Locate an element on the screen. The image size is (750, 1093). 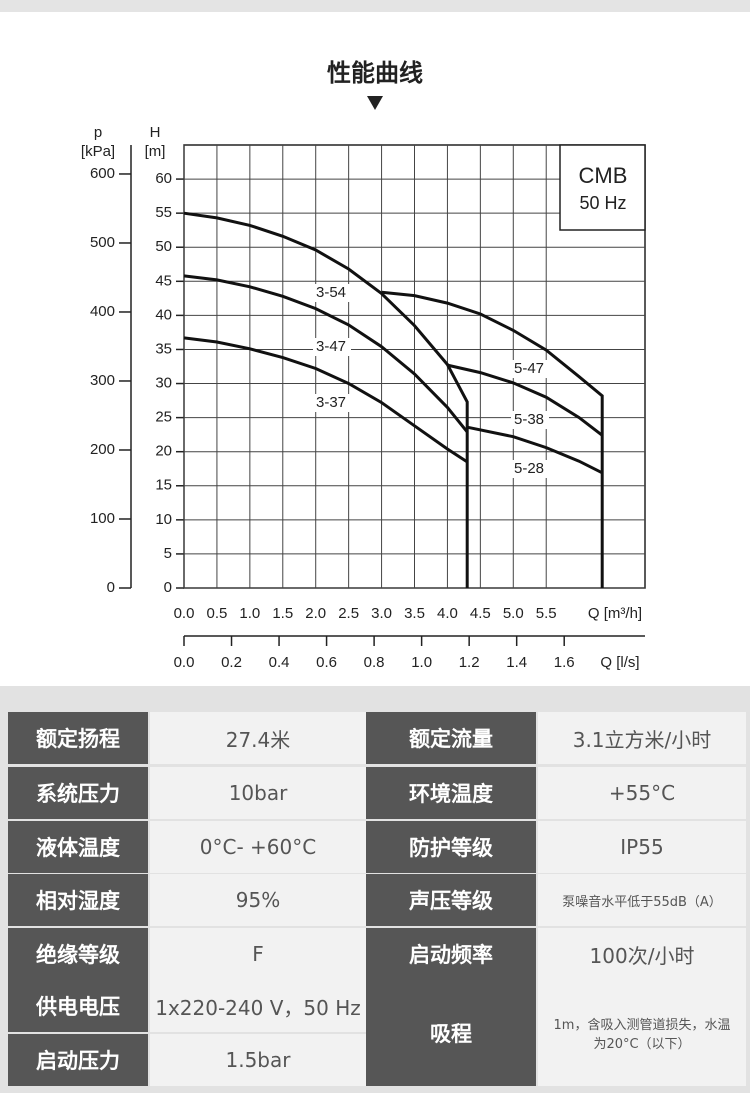
curve-label: 3-54 is located at coordinates (331, 292).